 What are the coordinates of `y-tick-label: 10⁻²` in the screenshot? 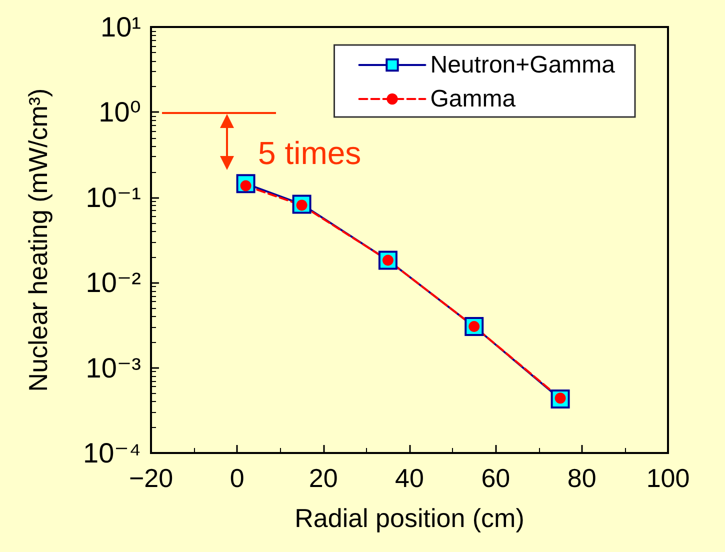 It's located at (113, 282).